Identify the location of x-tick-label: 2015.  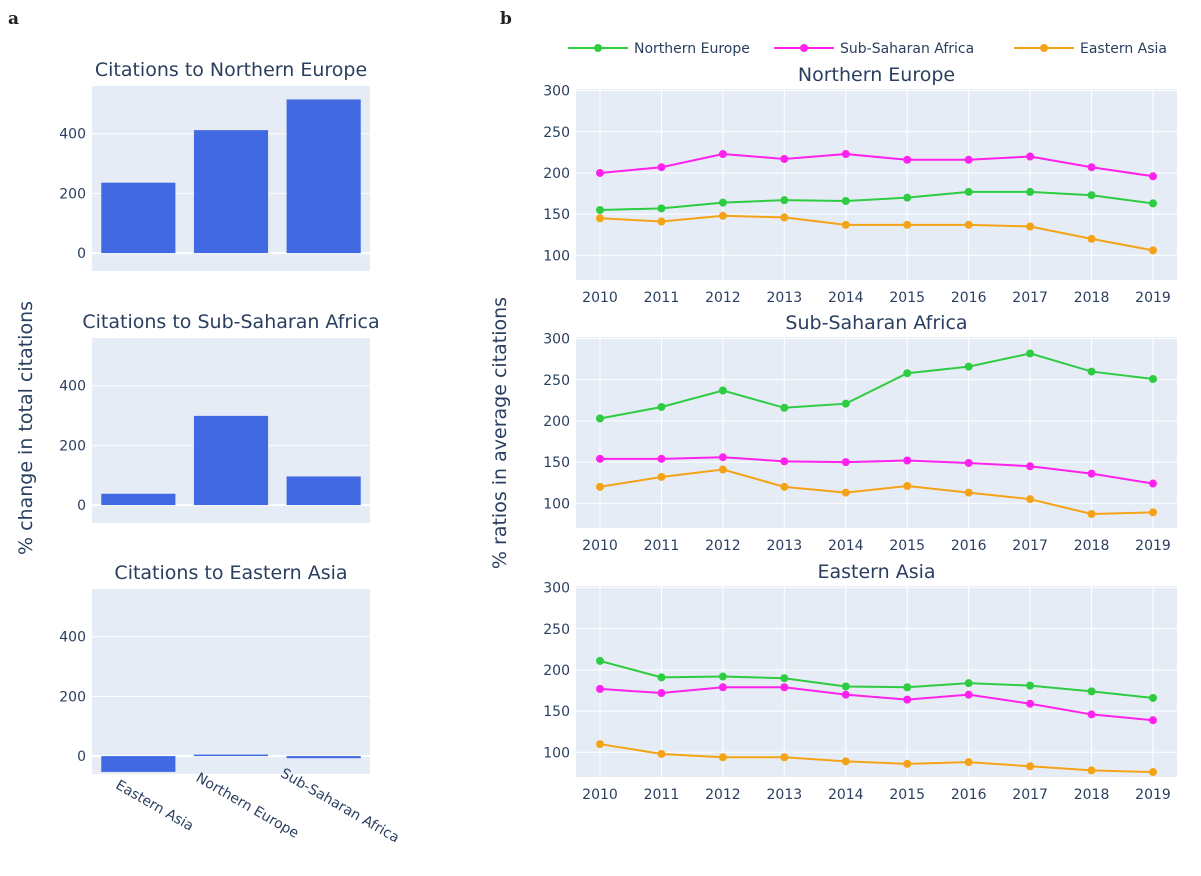
(907, 298).